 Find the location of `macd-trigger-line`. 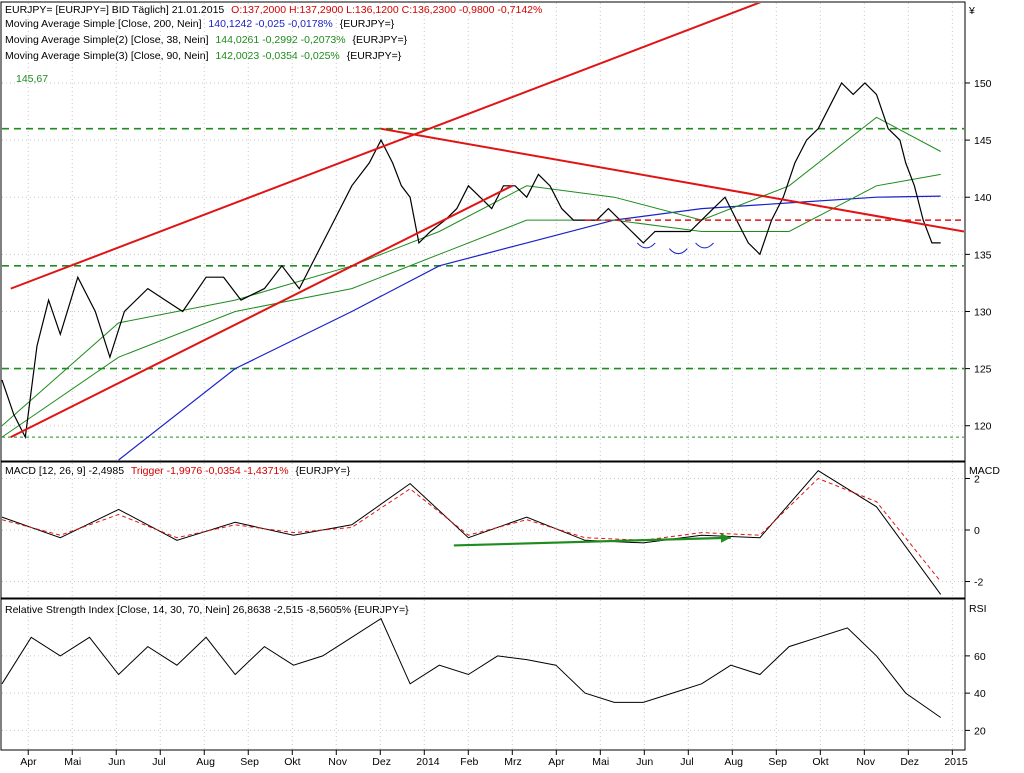

macd-trigger-line is located at coordinates (471, 529).